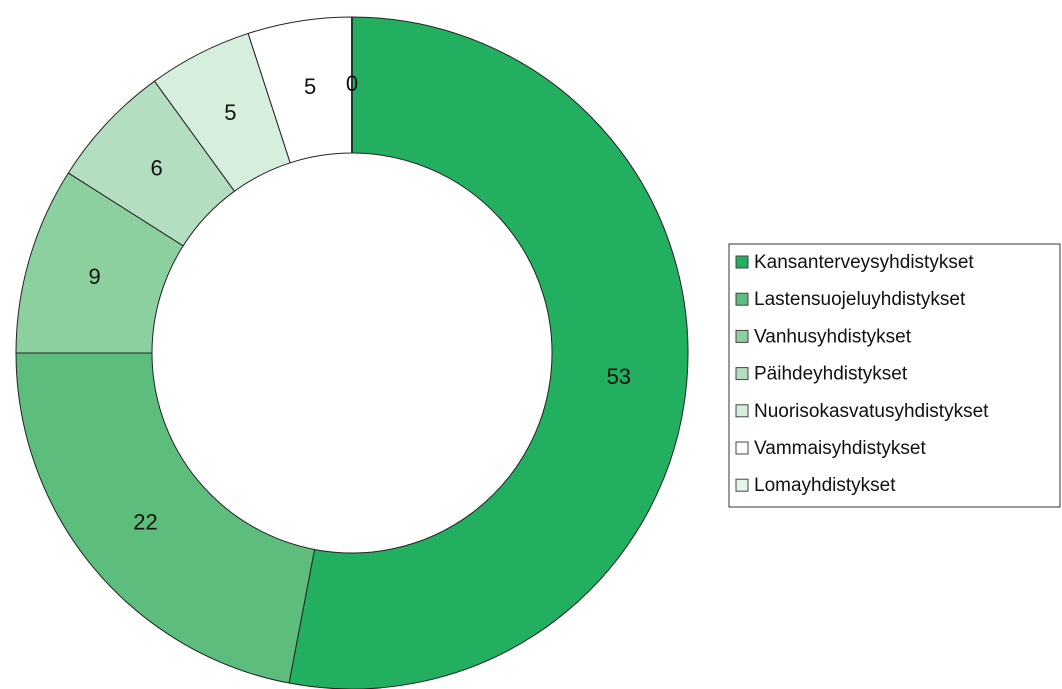 The image size is (1062, 689). Describe the element at coordinates (825, 485) in the screenshot. I see `legend-label: Lomayhdistykset` at that location.